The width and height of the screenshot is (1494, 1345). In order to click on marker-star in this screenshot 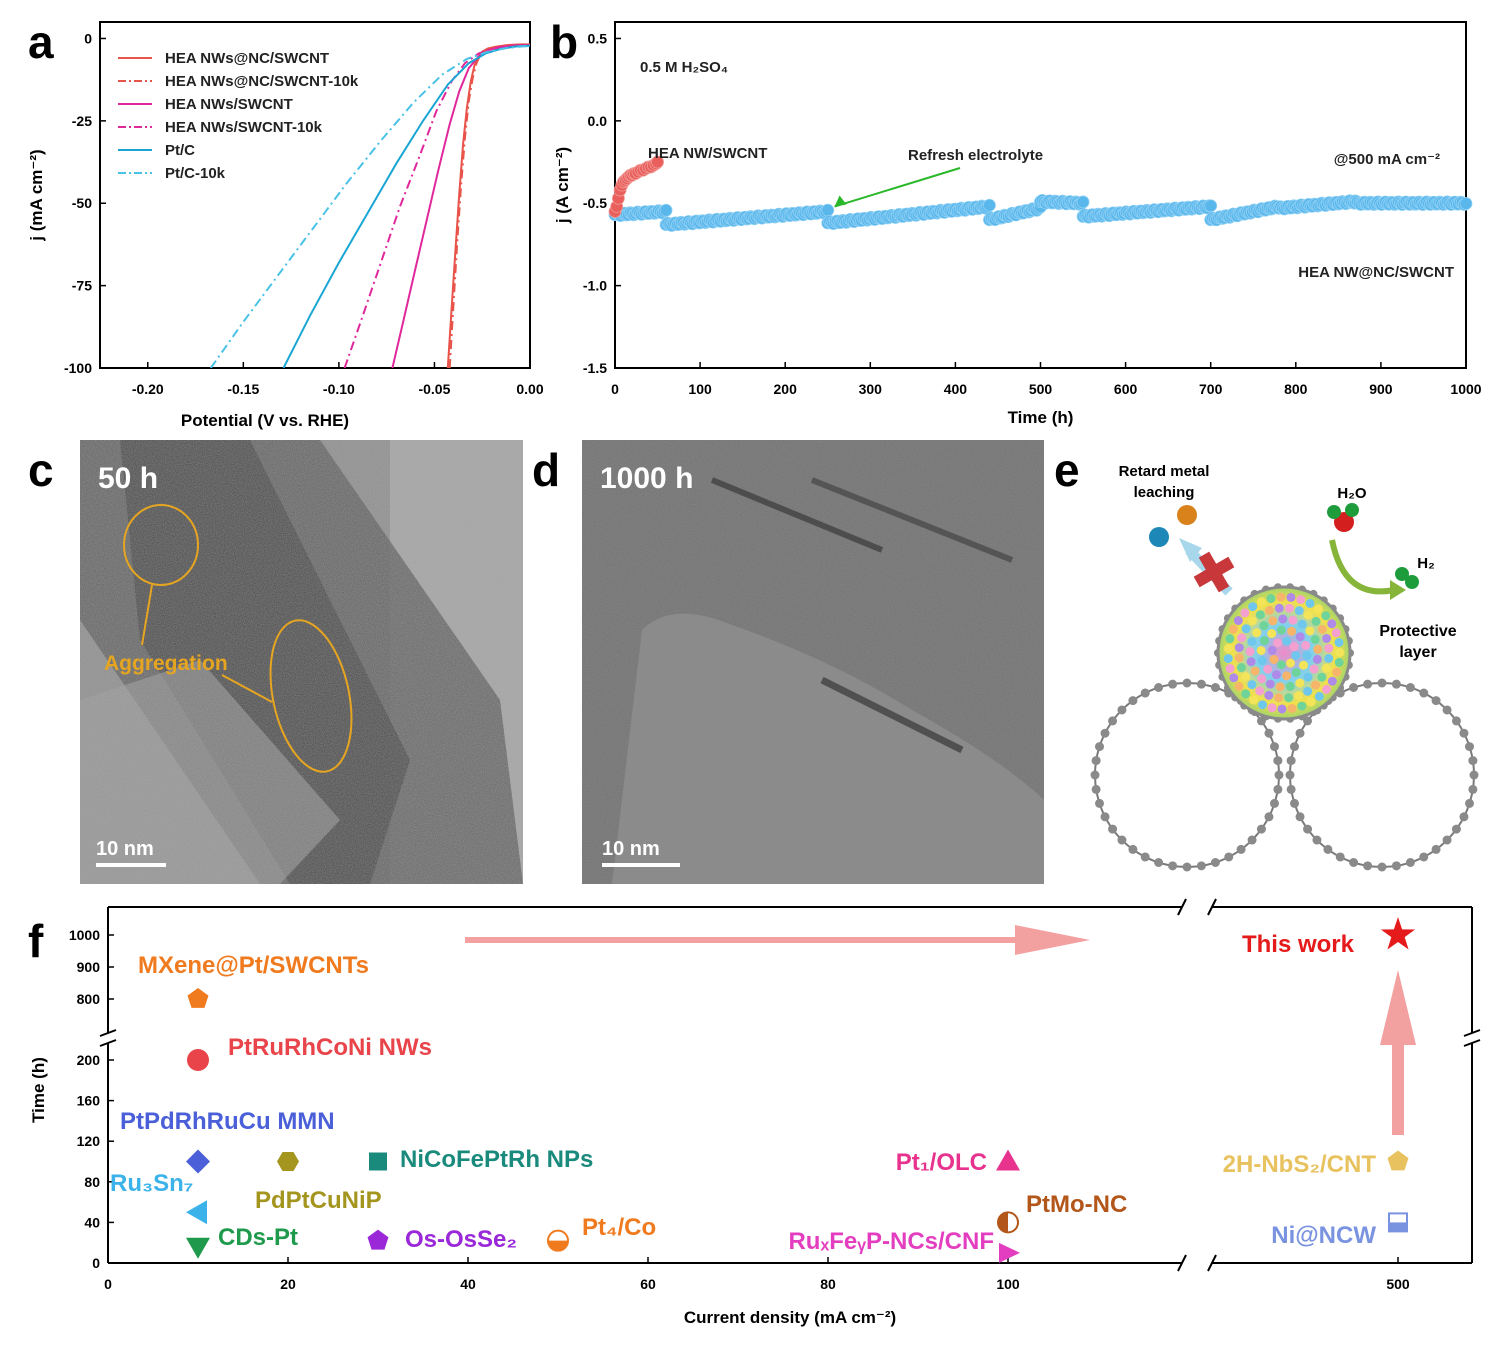, I will do `click(1398, 933)`.